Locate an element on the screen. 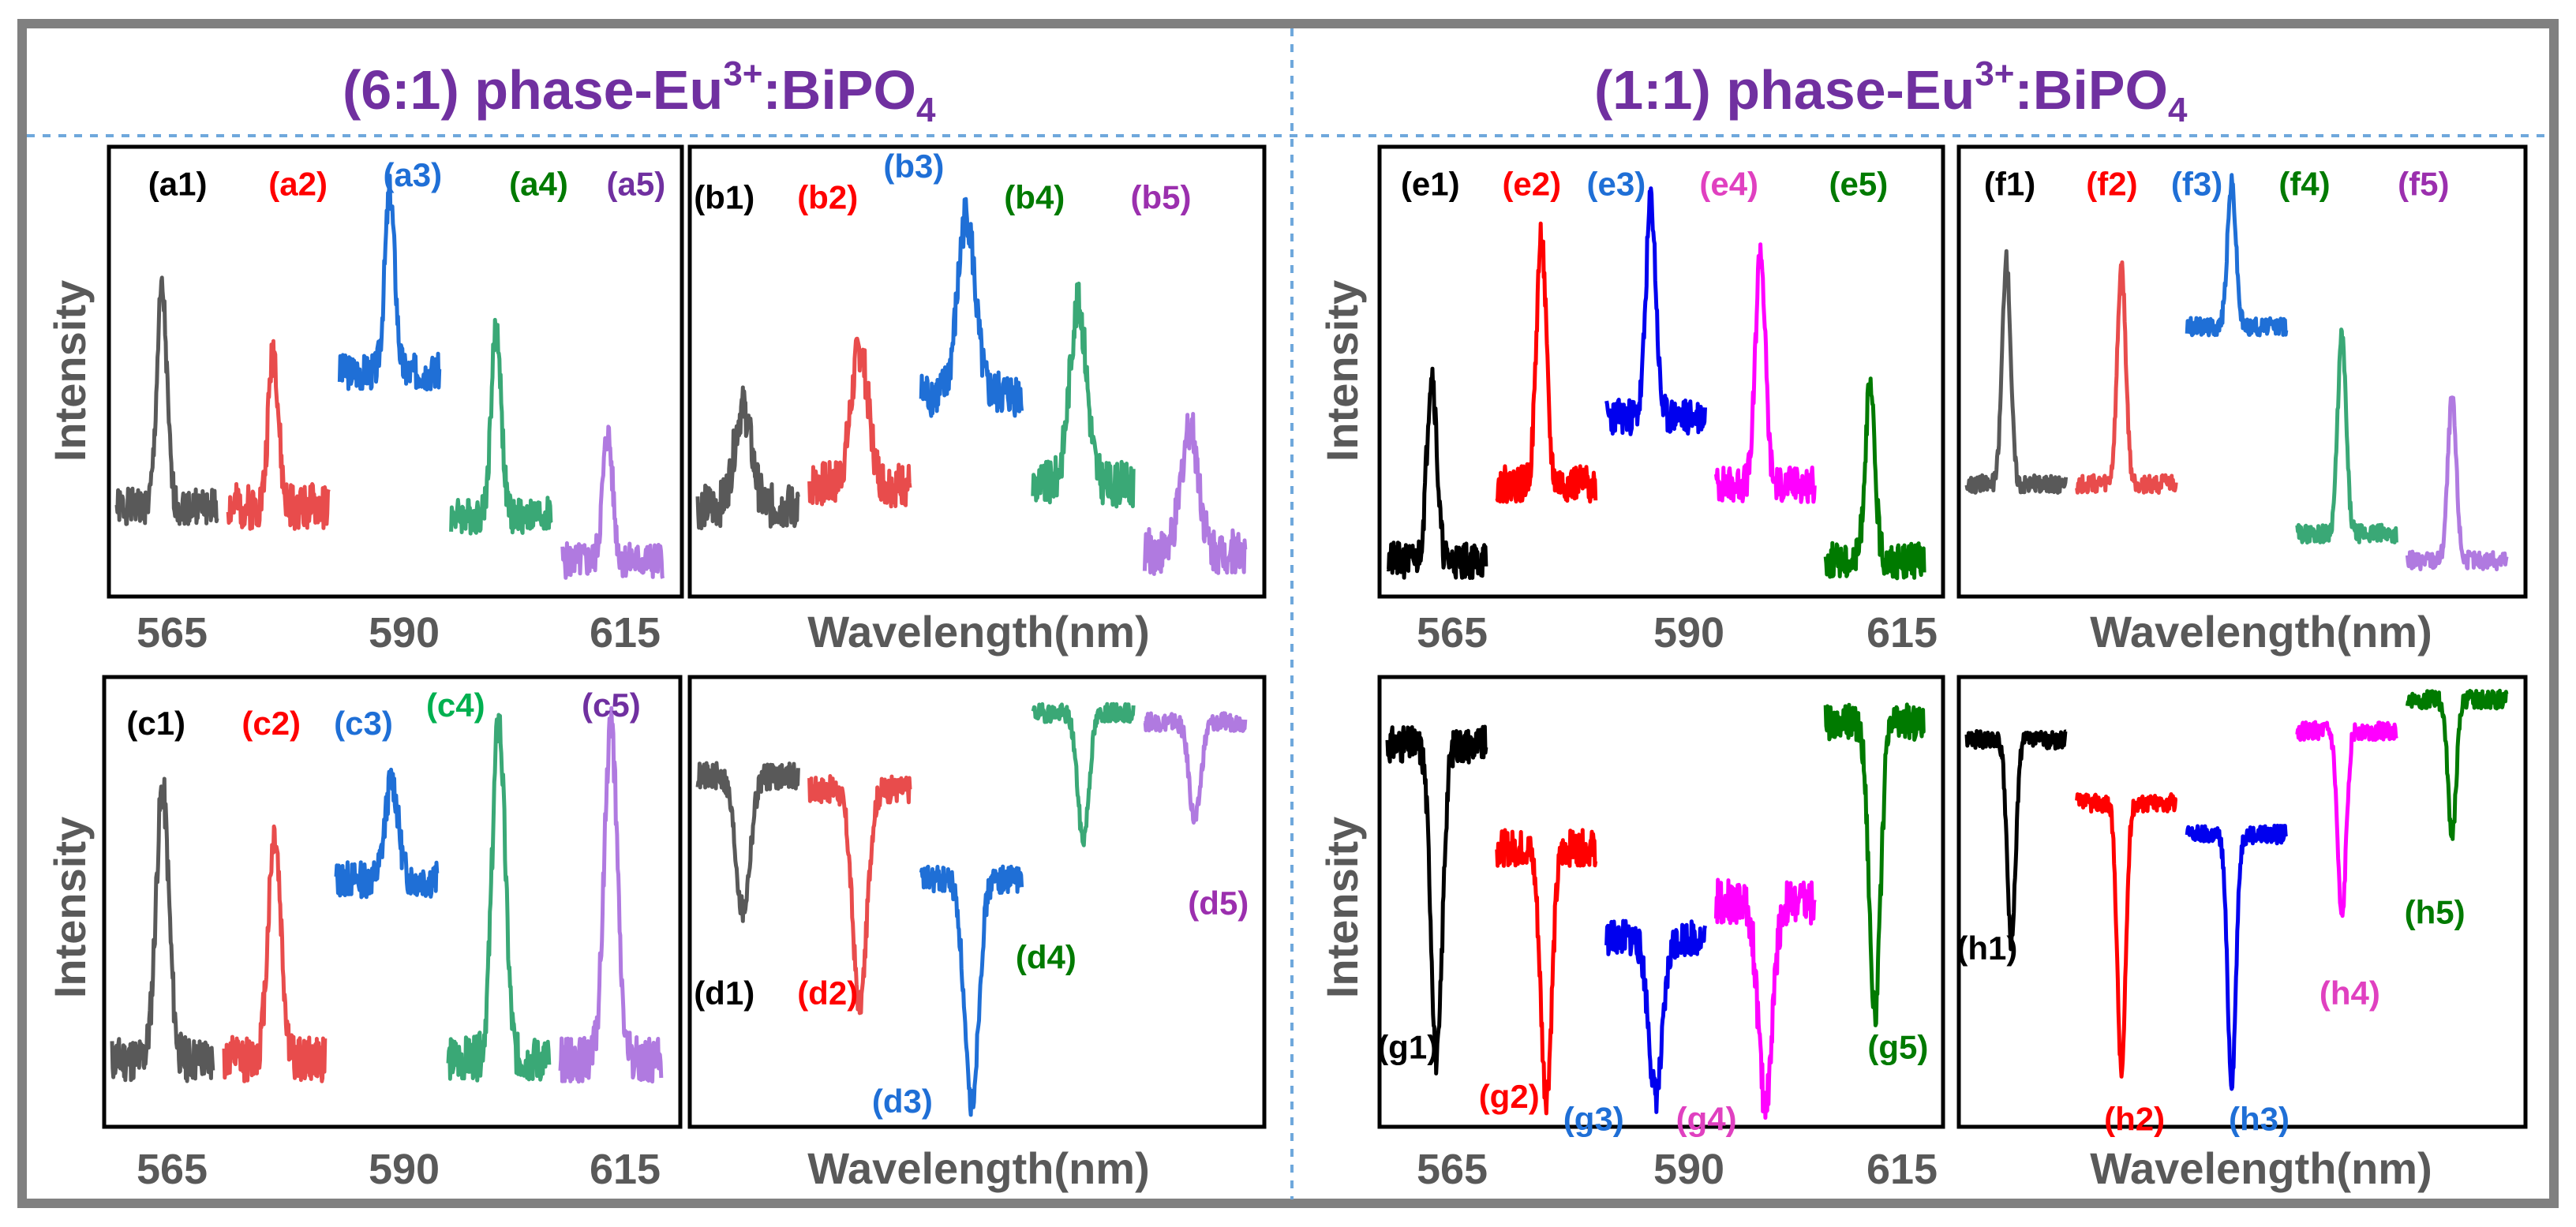 The height and width of the screenshot is (1227, 2576). series-label-f3: (f3) is located at coordinates (2196, 184).